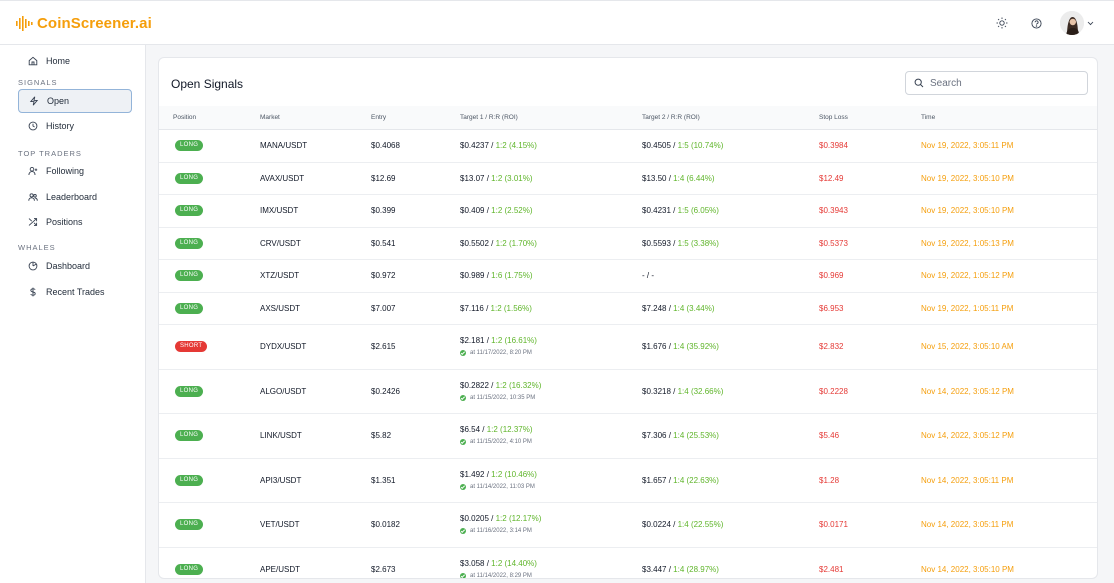 The width and height of the screenshot is (1114, 583). What do you see at coordinates (75, 222) in the screenshot?
I see `sidebar-item-positions: Positions` at bounding box center [75, 222].